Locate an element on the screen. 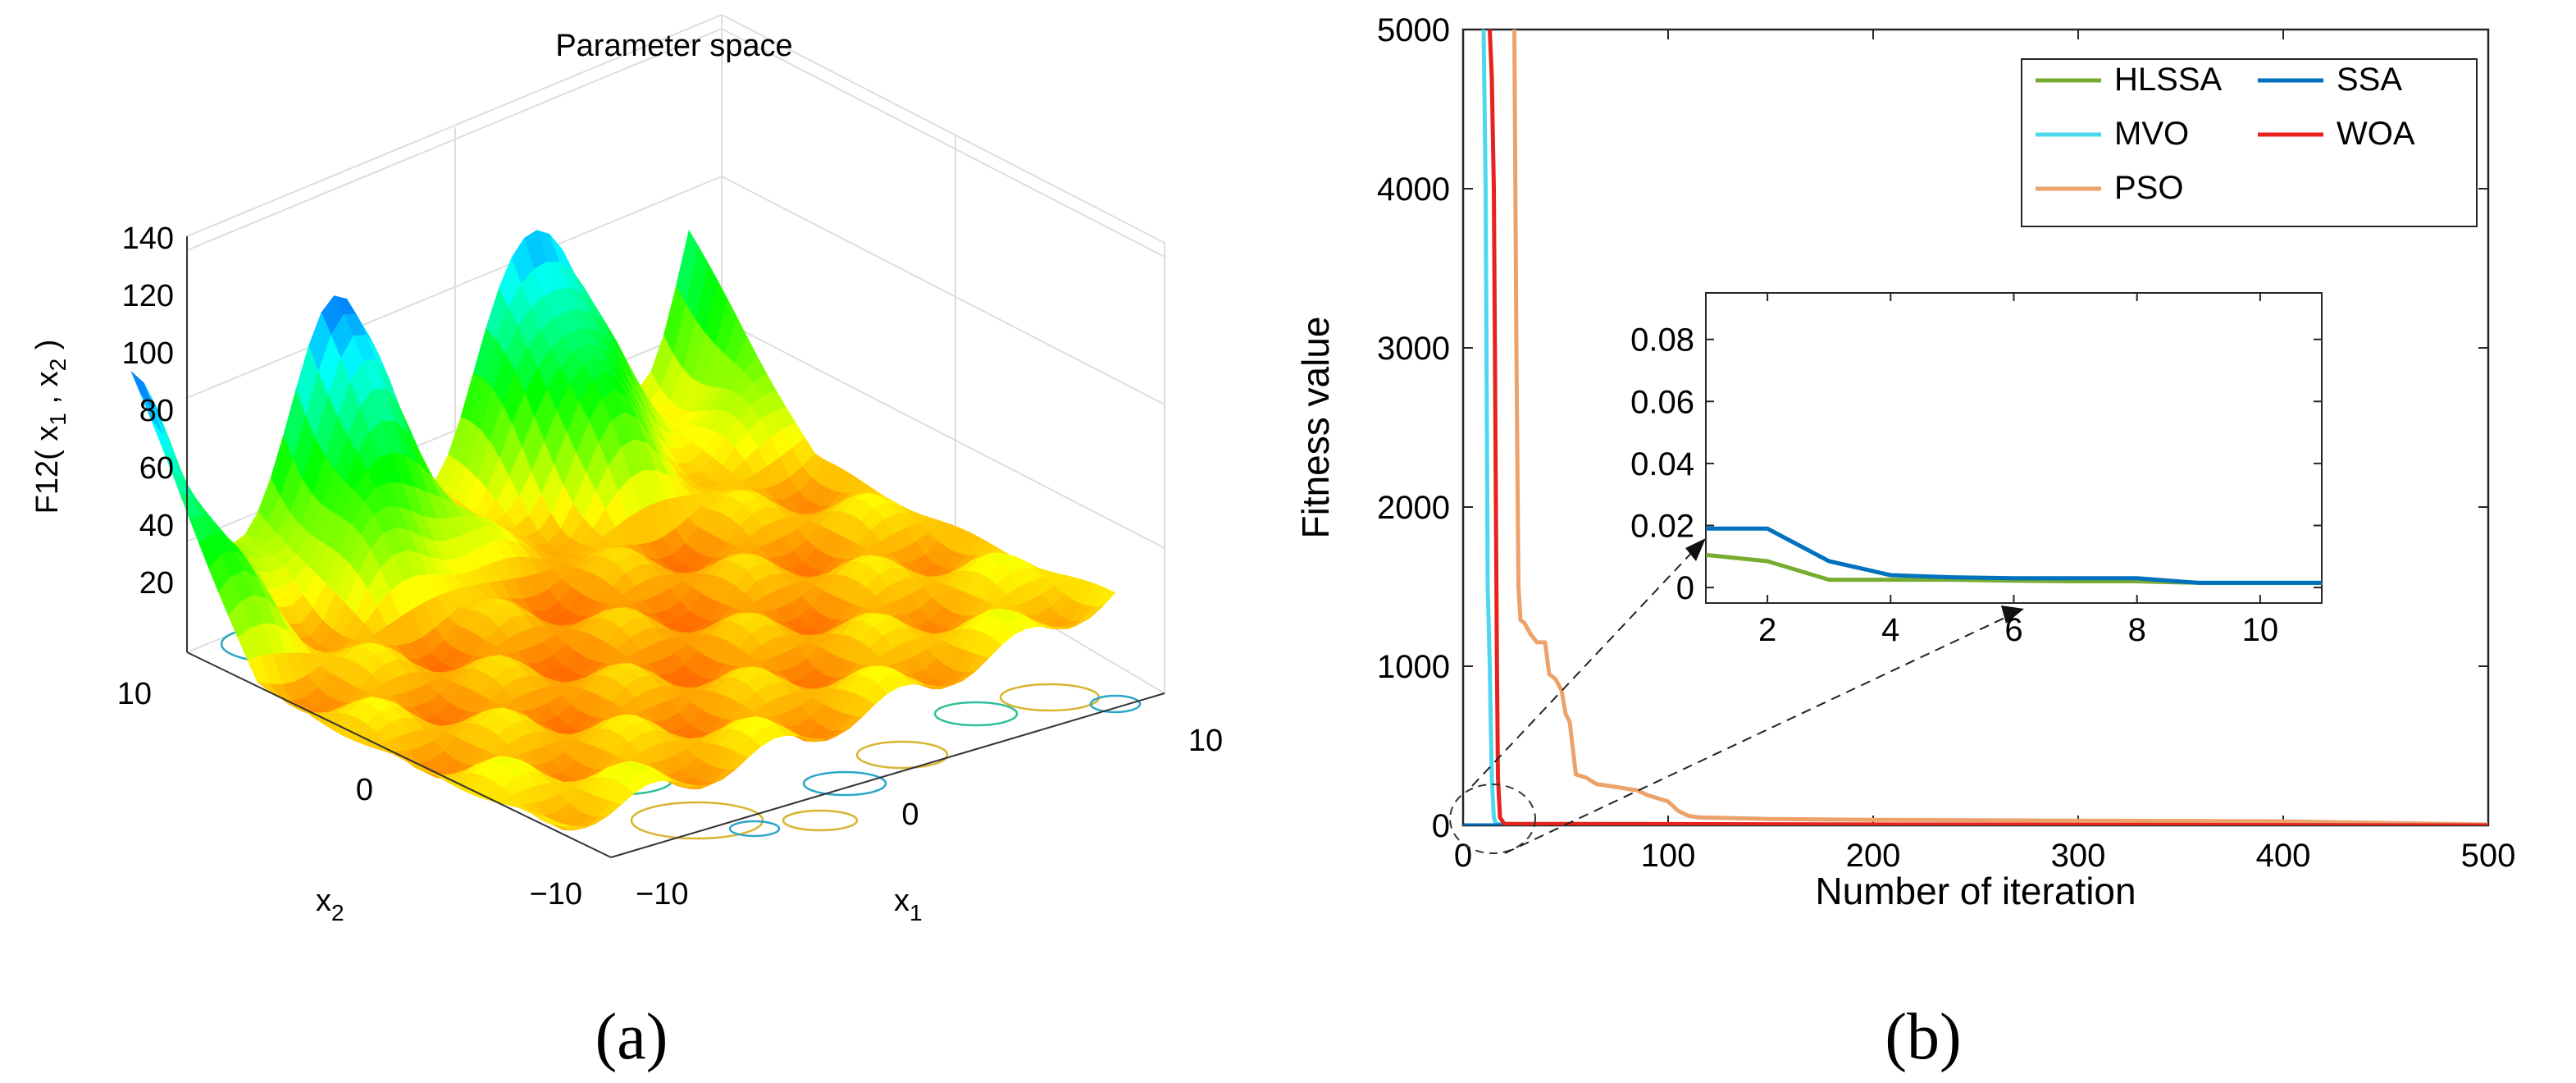 The width and height of the screenshot is (2576, 1083). x2-tick-label: 10 is located at coordinates (134, 694).